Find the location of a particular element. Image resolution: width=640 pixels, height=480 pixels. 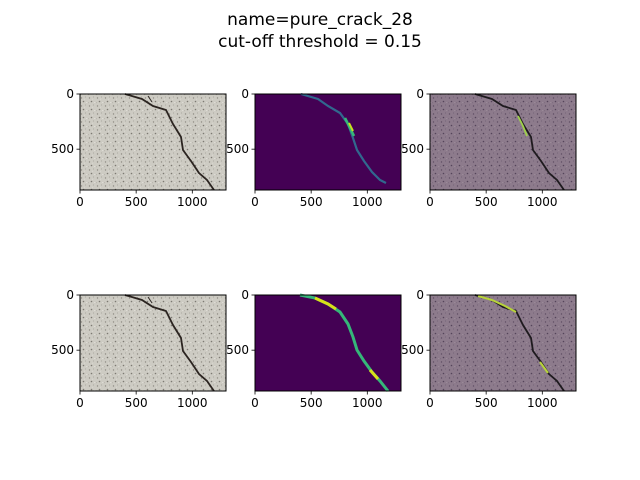

axis-ticks-r2c2: 0 500 1000 0 500 is located at coordinates (304, 349).